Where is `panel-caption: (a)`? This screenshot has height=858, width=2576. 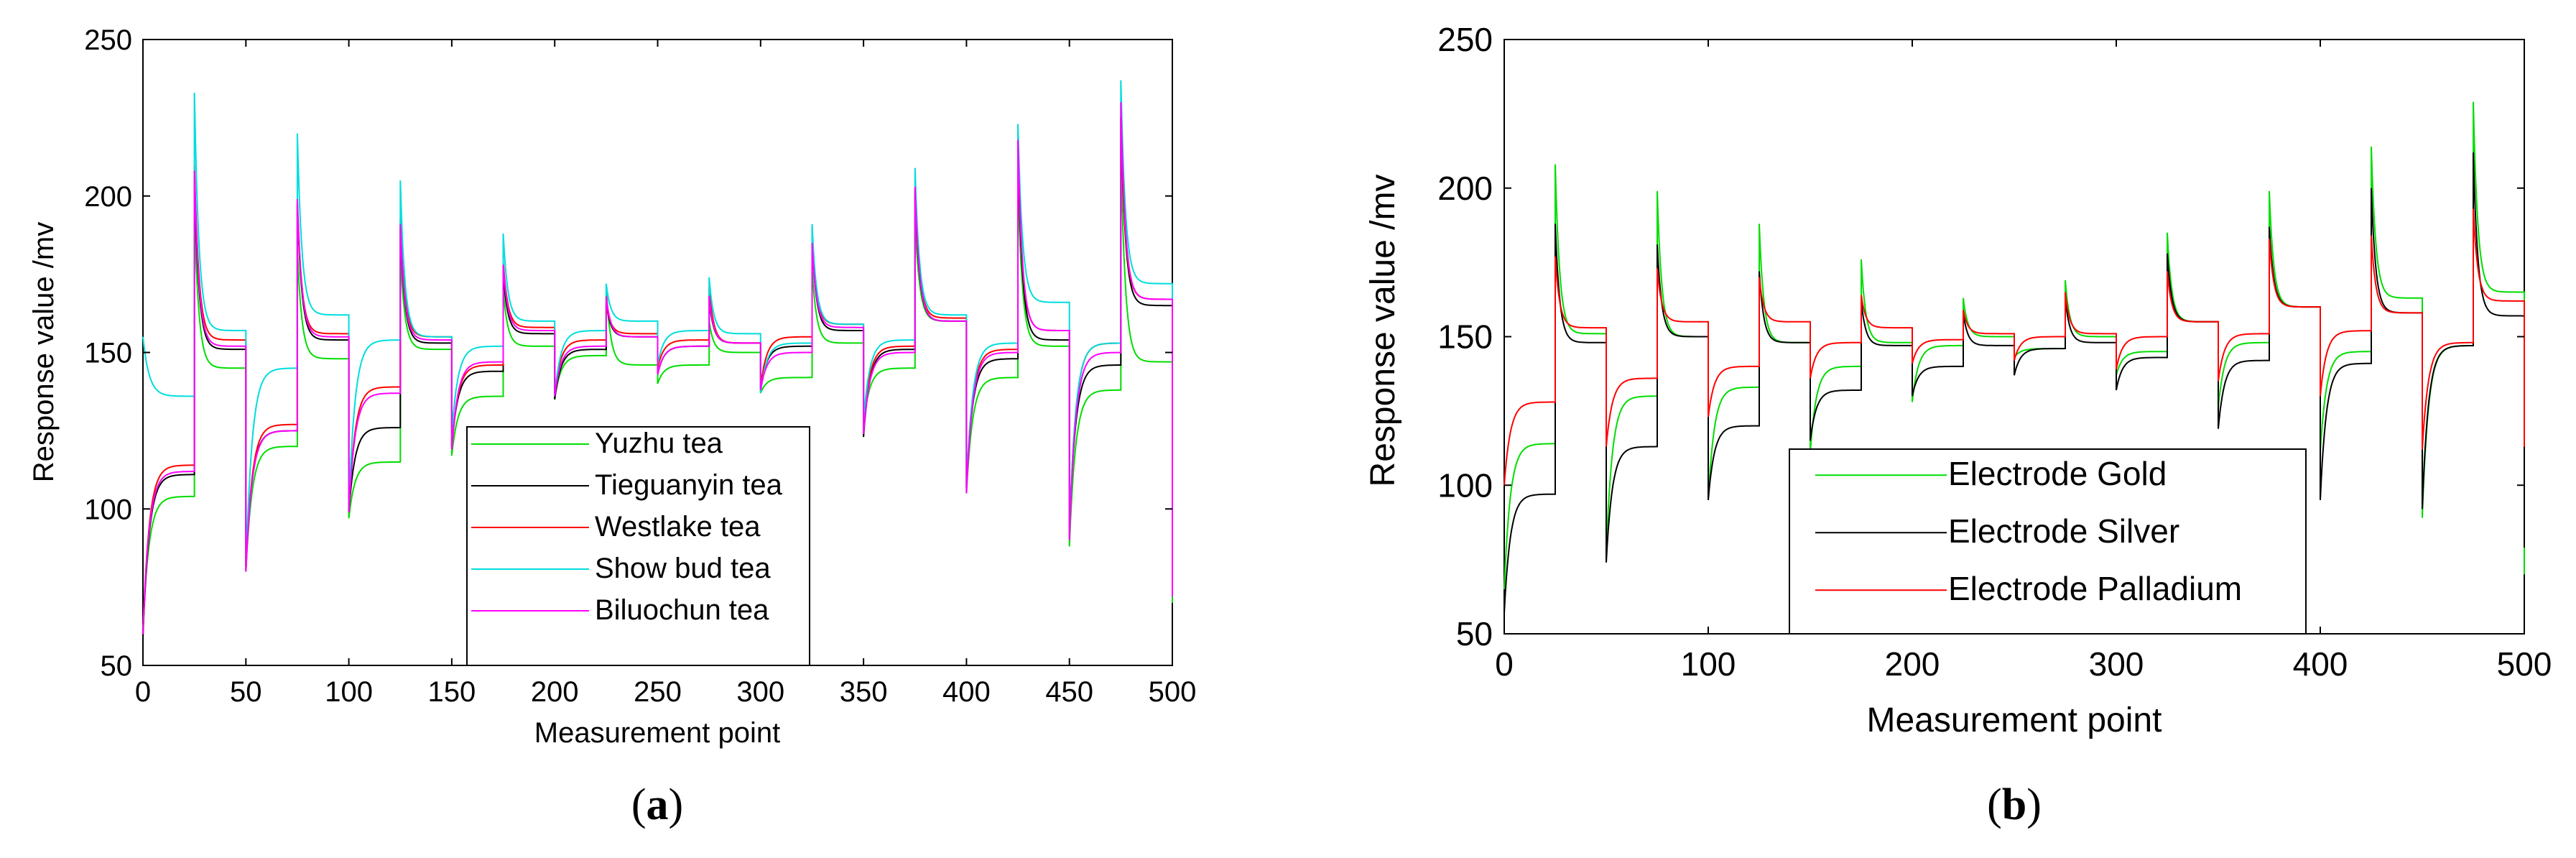
panel-caption: (a) is located at coordinates (657, 804).